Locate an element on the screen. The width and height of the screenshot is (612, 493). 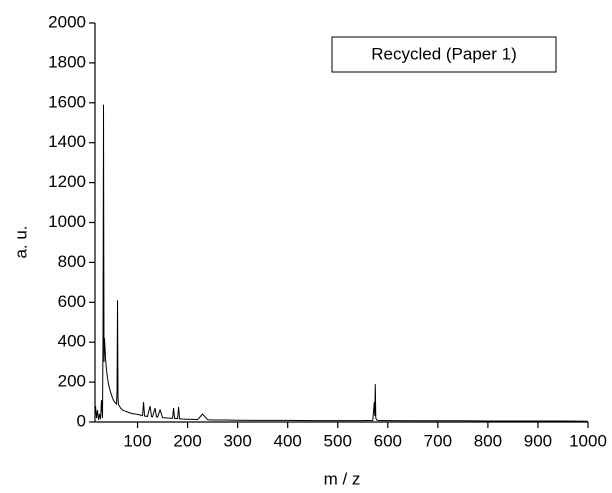
y-tick-label: 400 is located at coordinates (72, 341).